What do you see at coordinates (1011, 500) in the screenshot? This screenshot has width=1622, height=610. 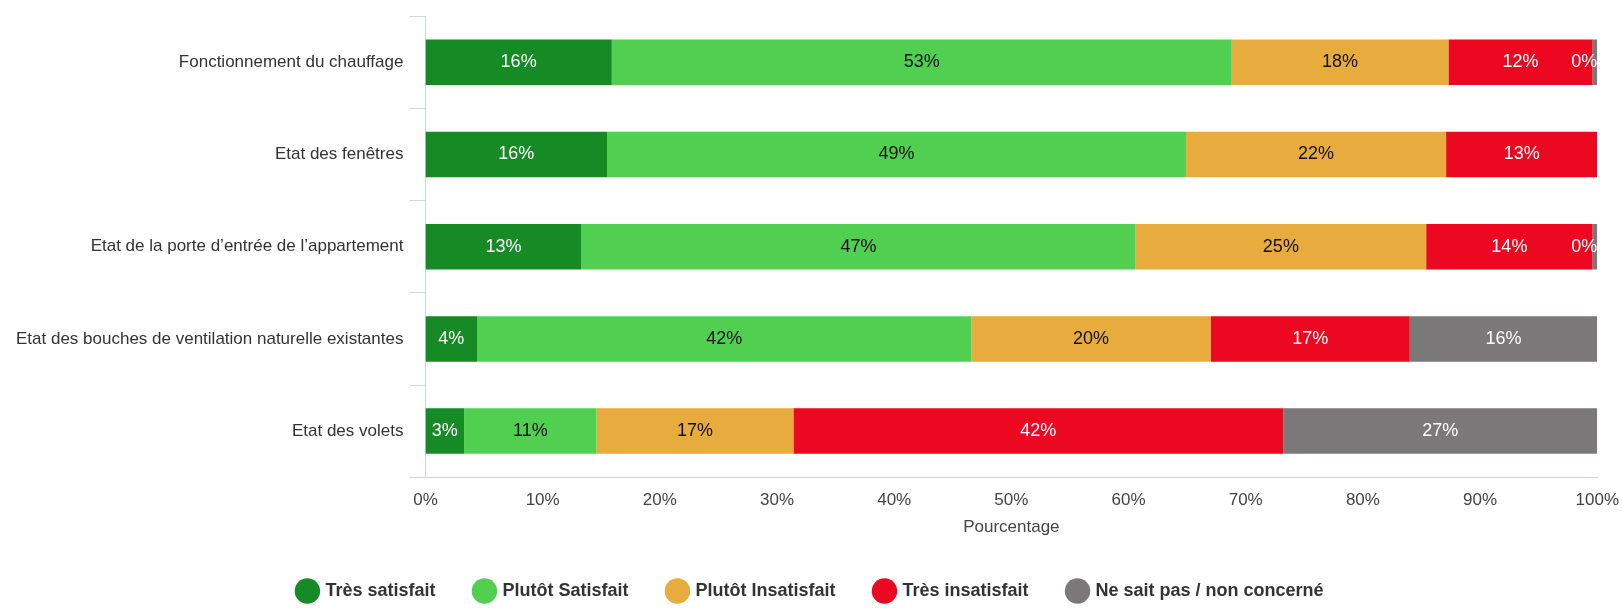 I see `x-tick-label: 50%` at bounding box center [1011, 500].